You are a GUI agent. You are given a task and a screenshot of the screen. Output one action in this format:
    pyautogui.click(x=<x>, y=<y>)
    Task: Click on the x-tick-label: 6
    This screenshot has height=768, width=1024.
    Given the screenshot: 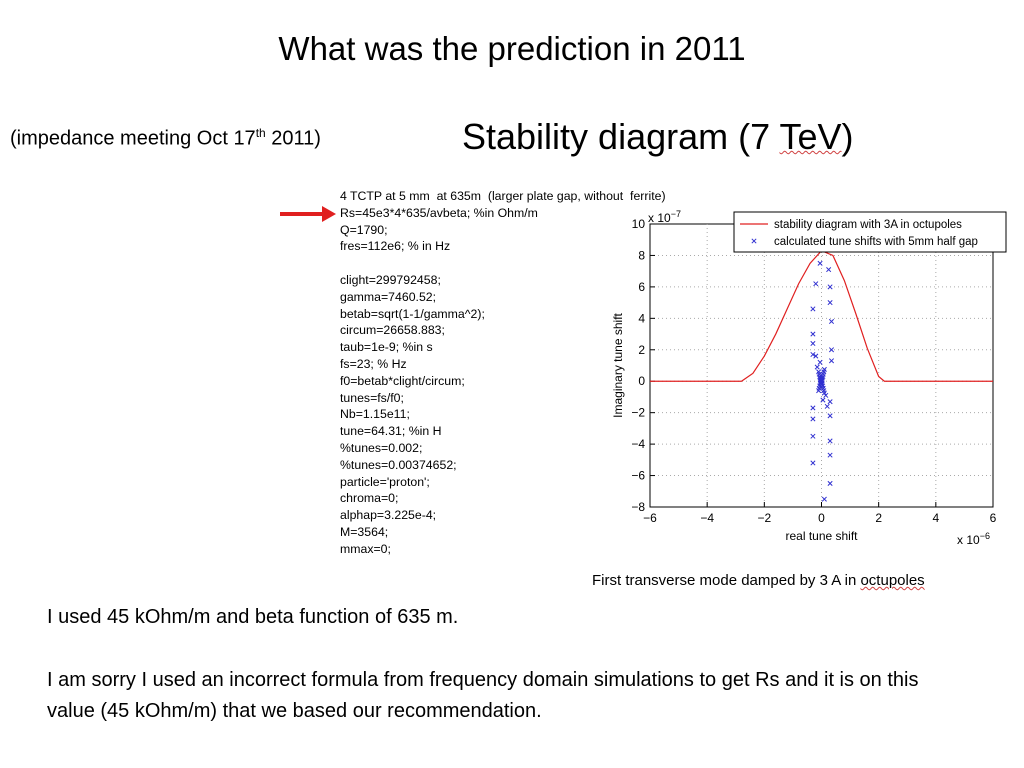 What is the action you would take?
    pyautogui.click(x=993, y=518)
    